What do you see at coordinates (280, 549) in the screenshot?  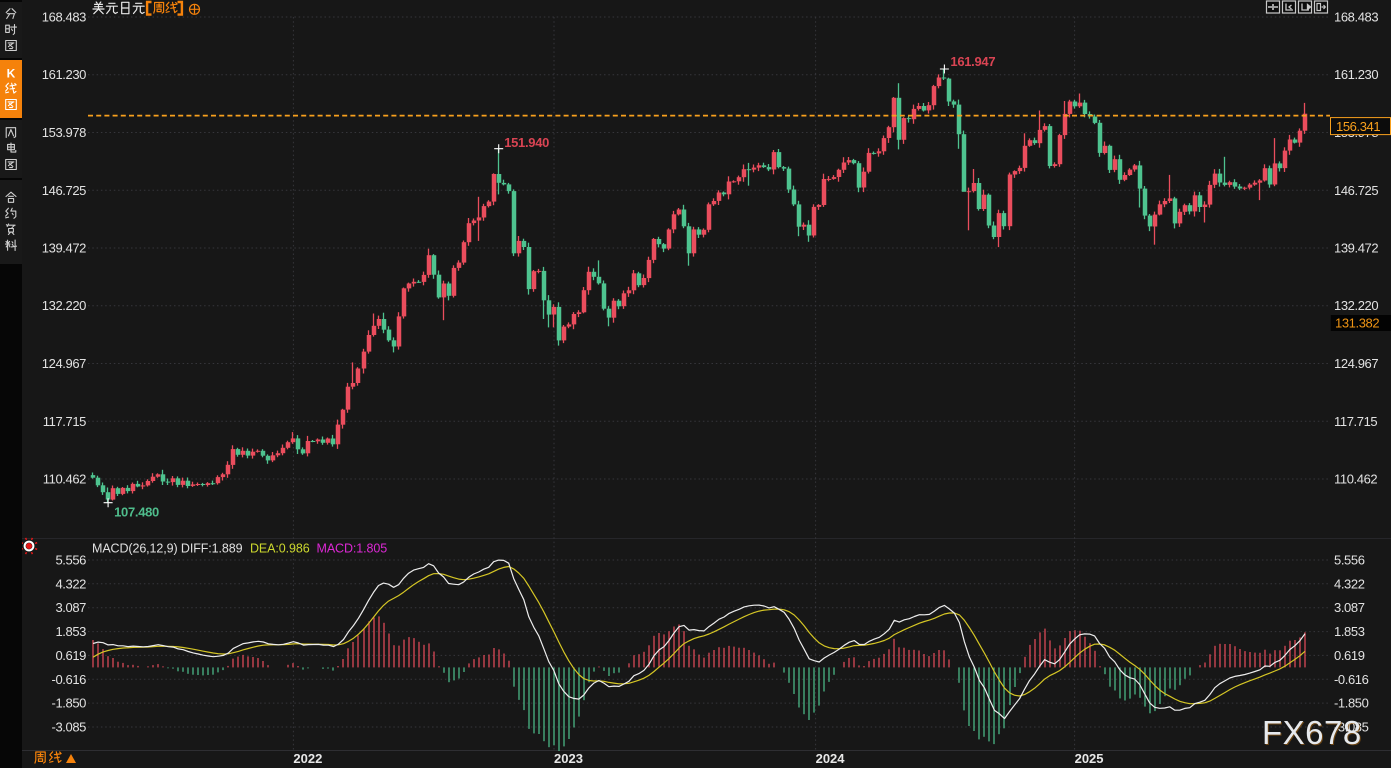 I see `svg-text: DEA:0.986` at bounding box center [280, 549].